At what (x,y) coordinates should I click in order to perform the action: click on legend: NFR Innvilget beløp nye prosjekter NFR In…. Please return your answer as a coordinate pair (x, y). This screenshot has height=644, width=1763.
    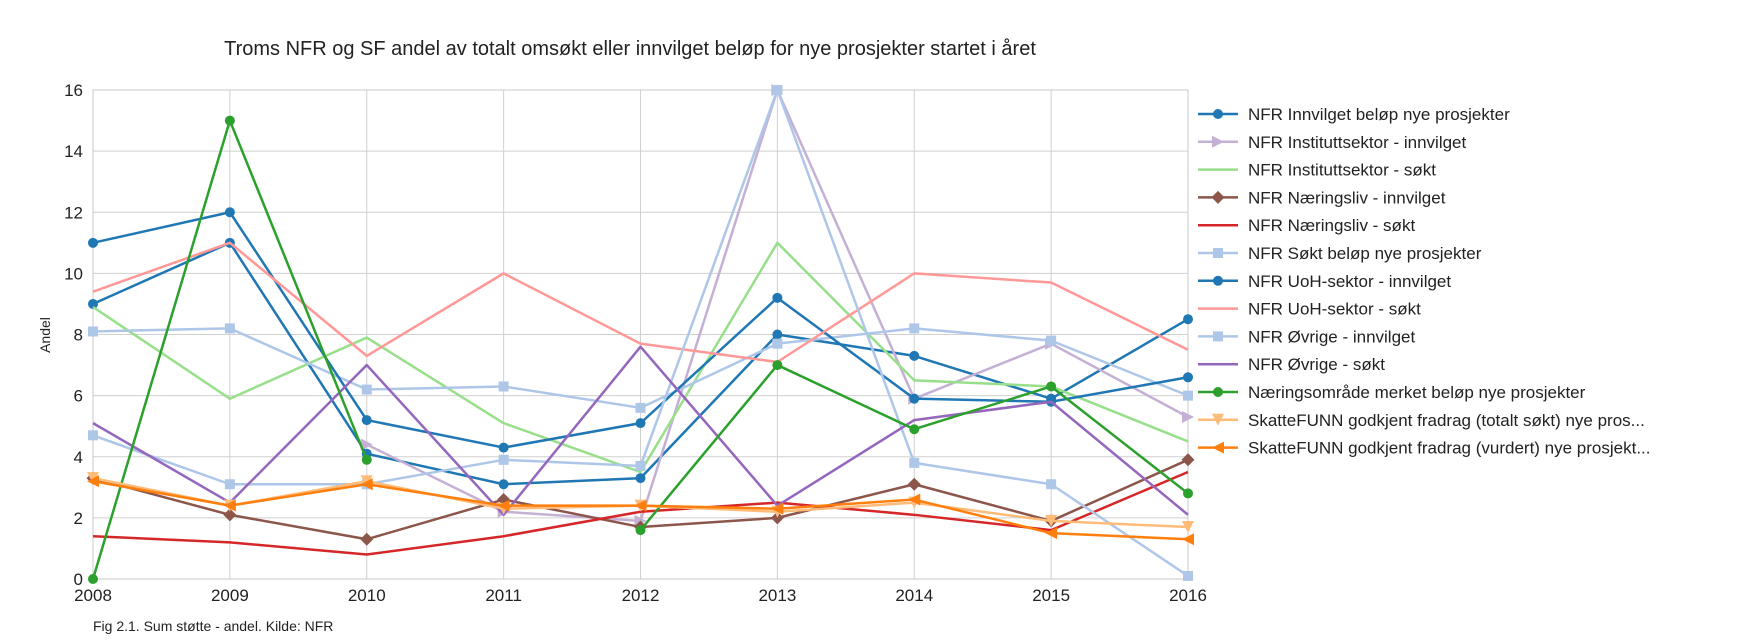
    Looking at the image, I should click on (1424, 281).